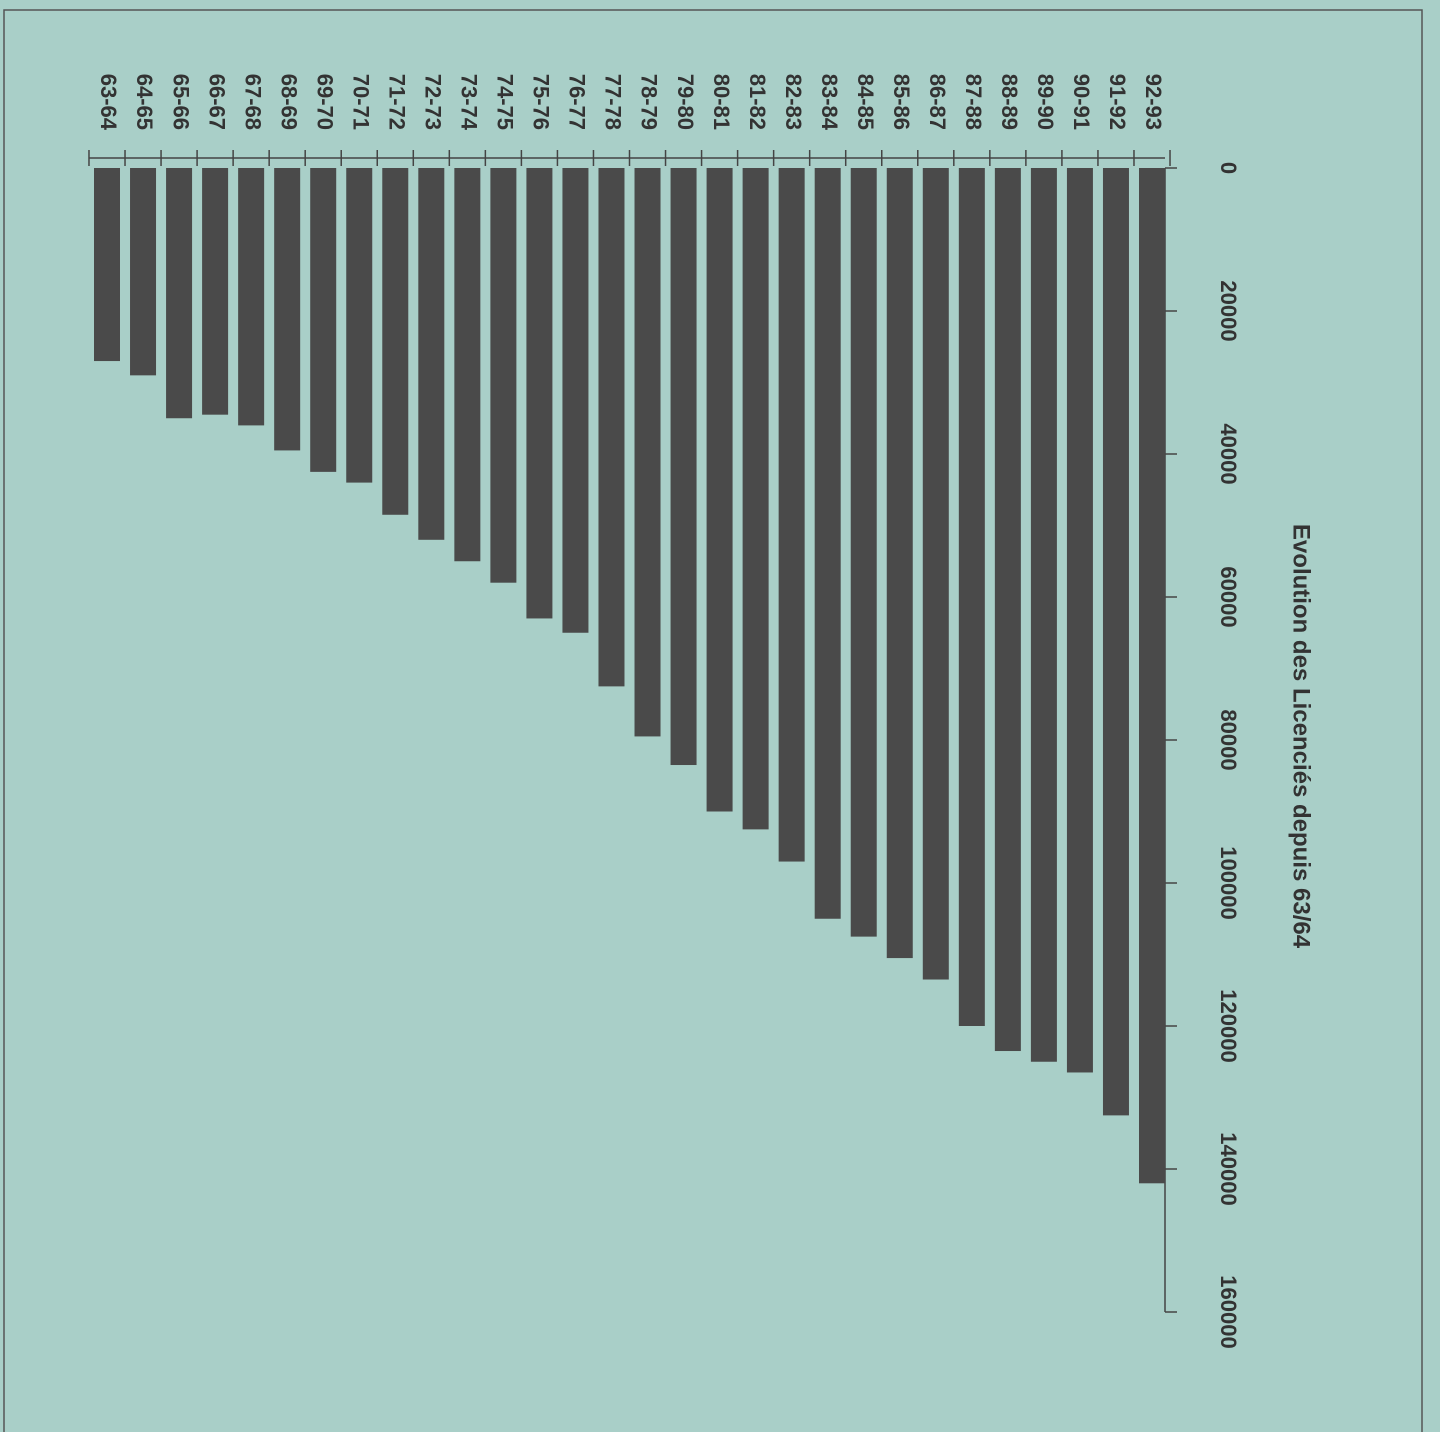 This screenshot has width=1440, height=1432. What do you see at coordinates (1228, 739) in the screenshot?
I see `x-tick-label: 80000` at bounding box center [1228, 739].